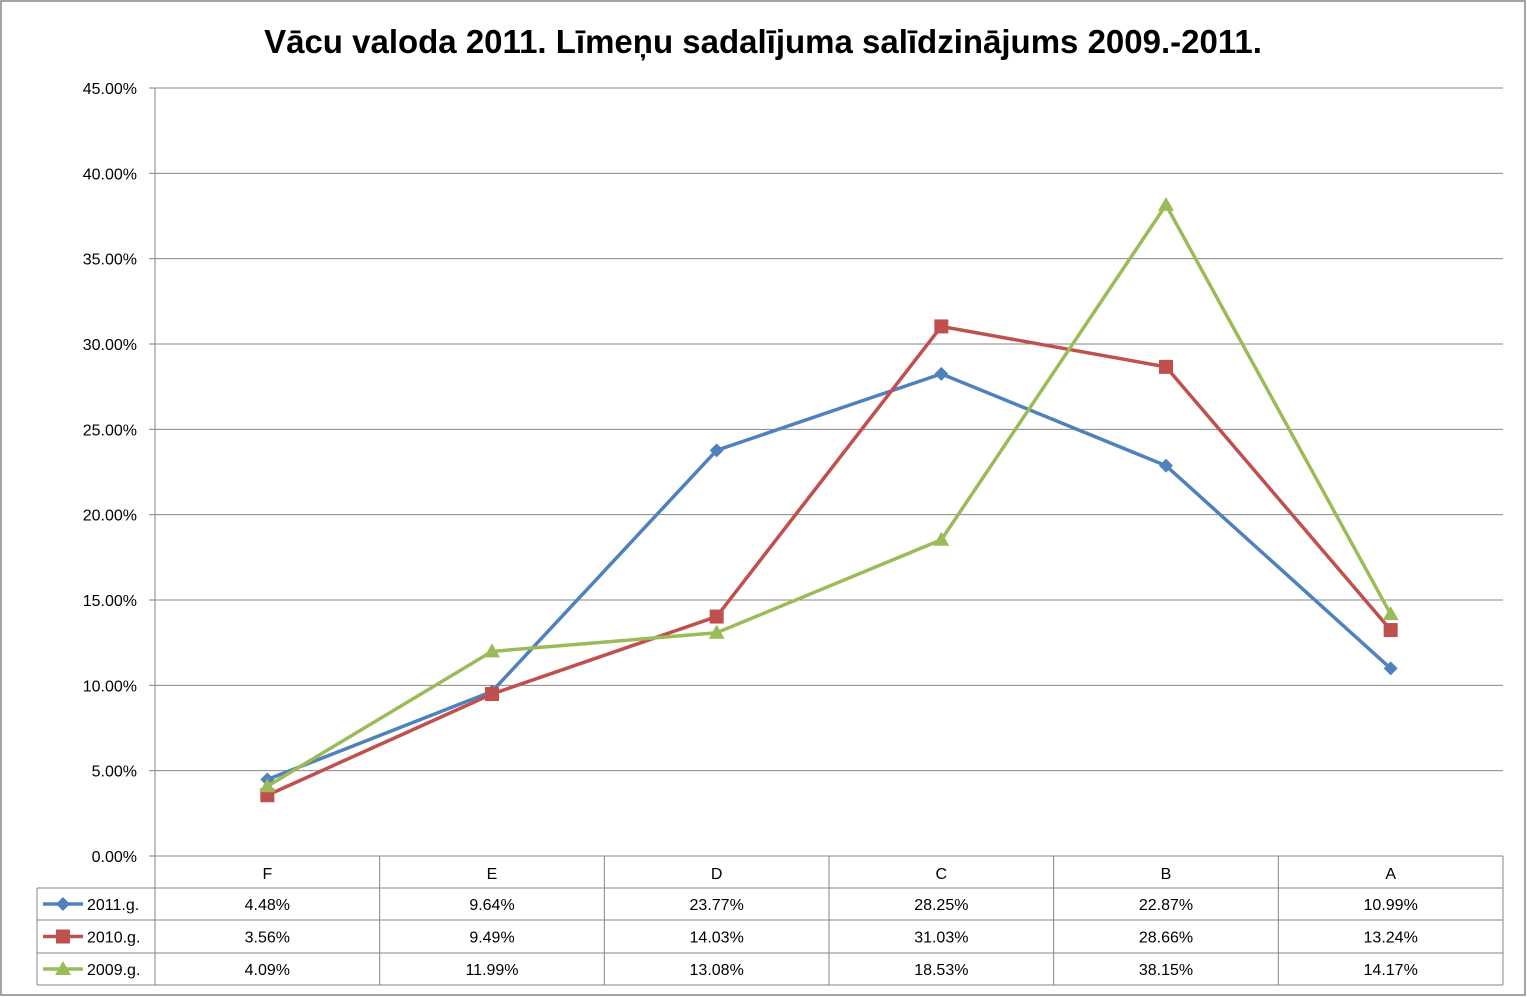  Describe the element at coordinates (717, 970) in the screenshot. I see `table-cell-value: 13.08%` at that location.